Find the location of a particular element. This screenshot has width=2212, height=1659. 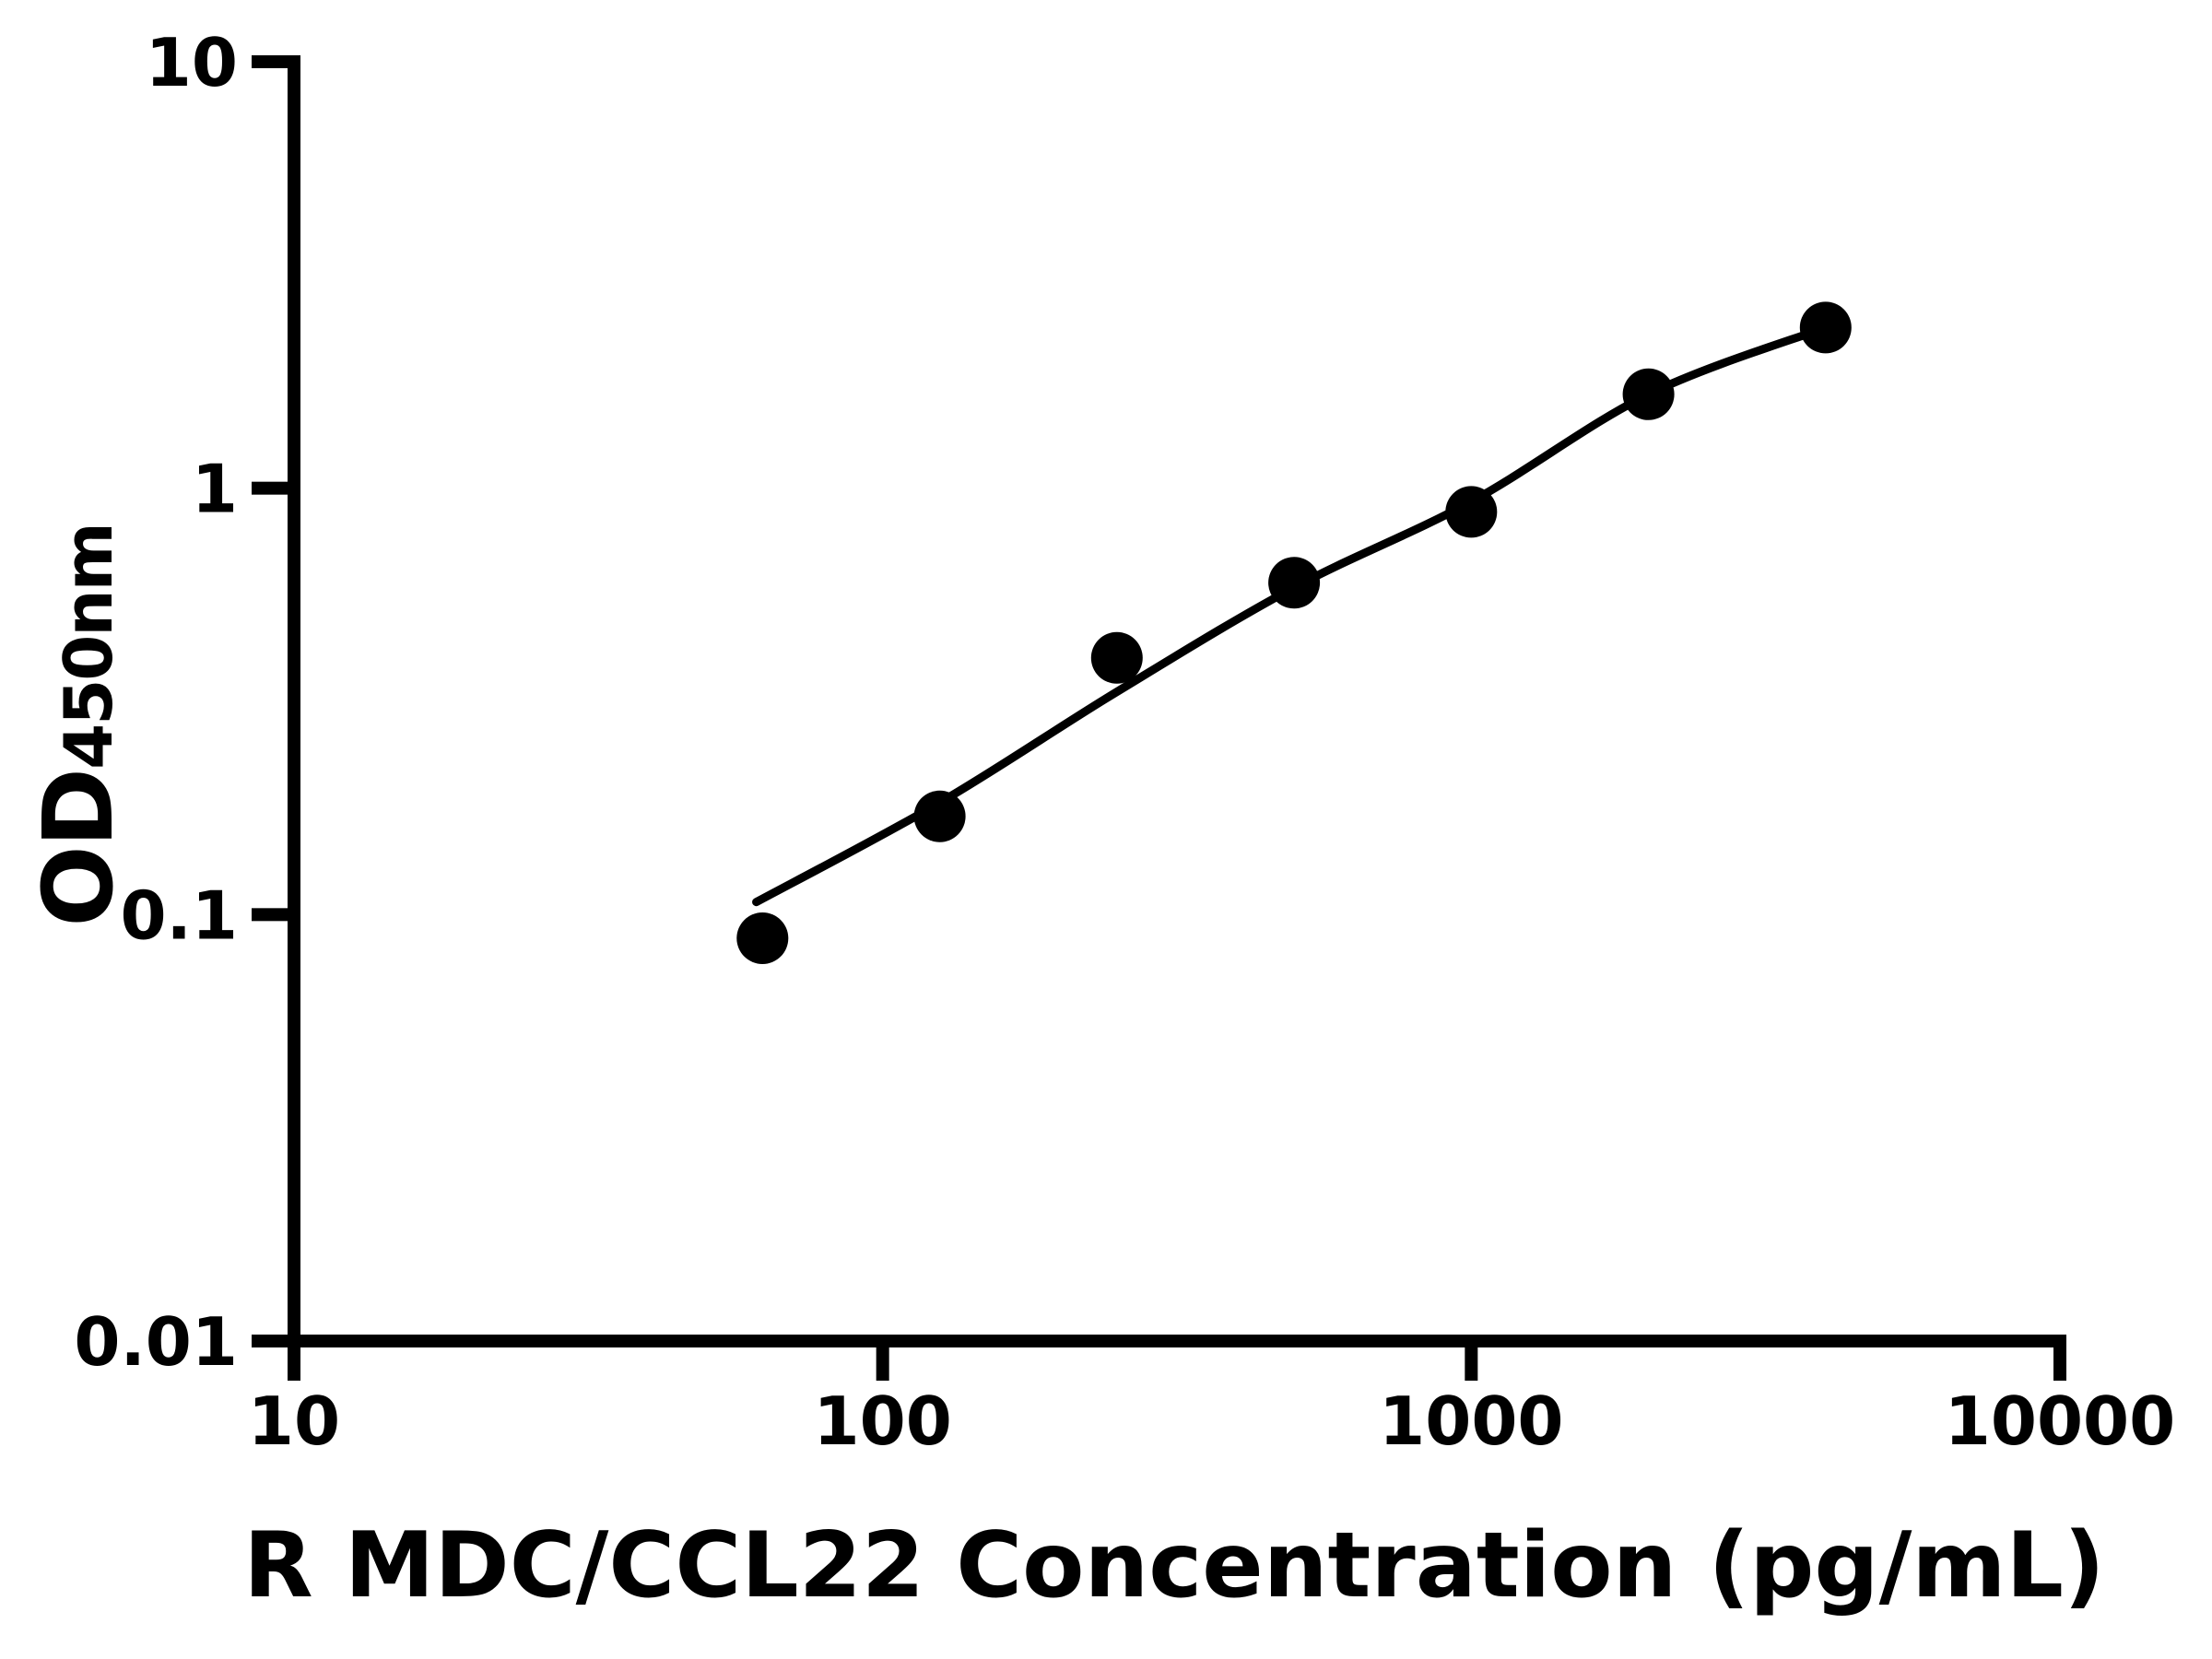

y-axis-title-subscript: 450nm is located at coordinates (88, 647).